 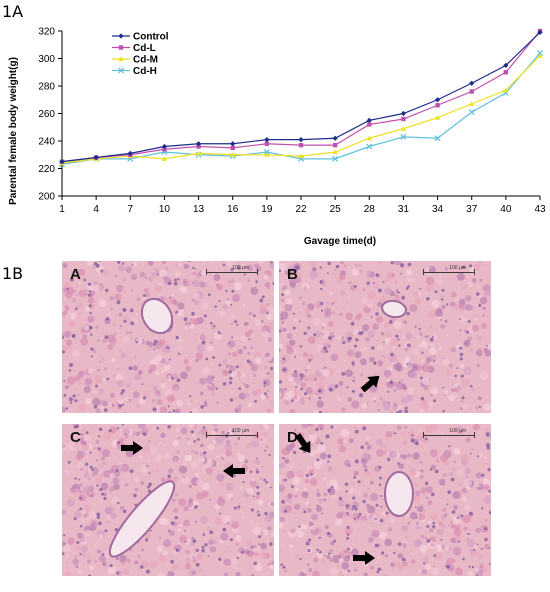 I want to click on y-tick-label: 240, so click(x=46, y=142).